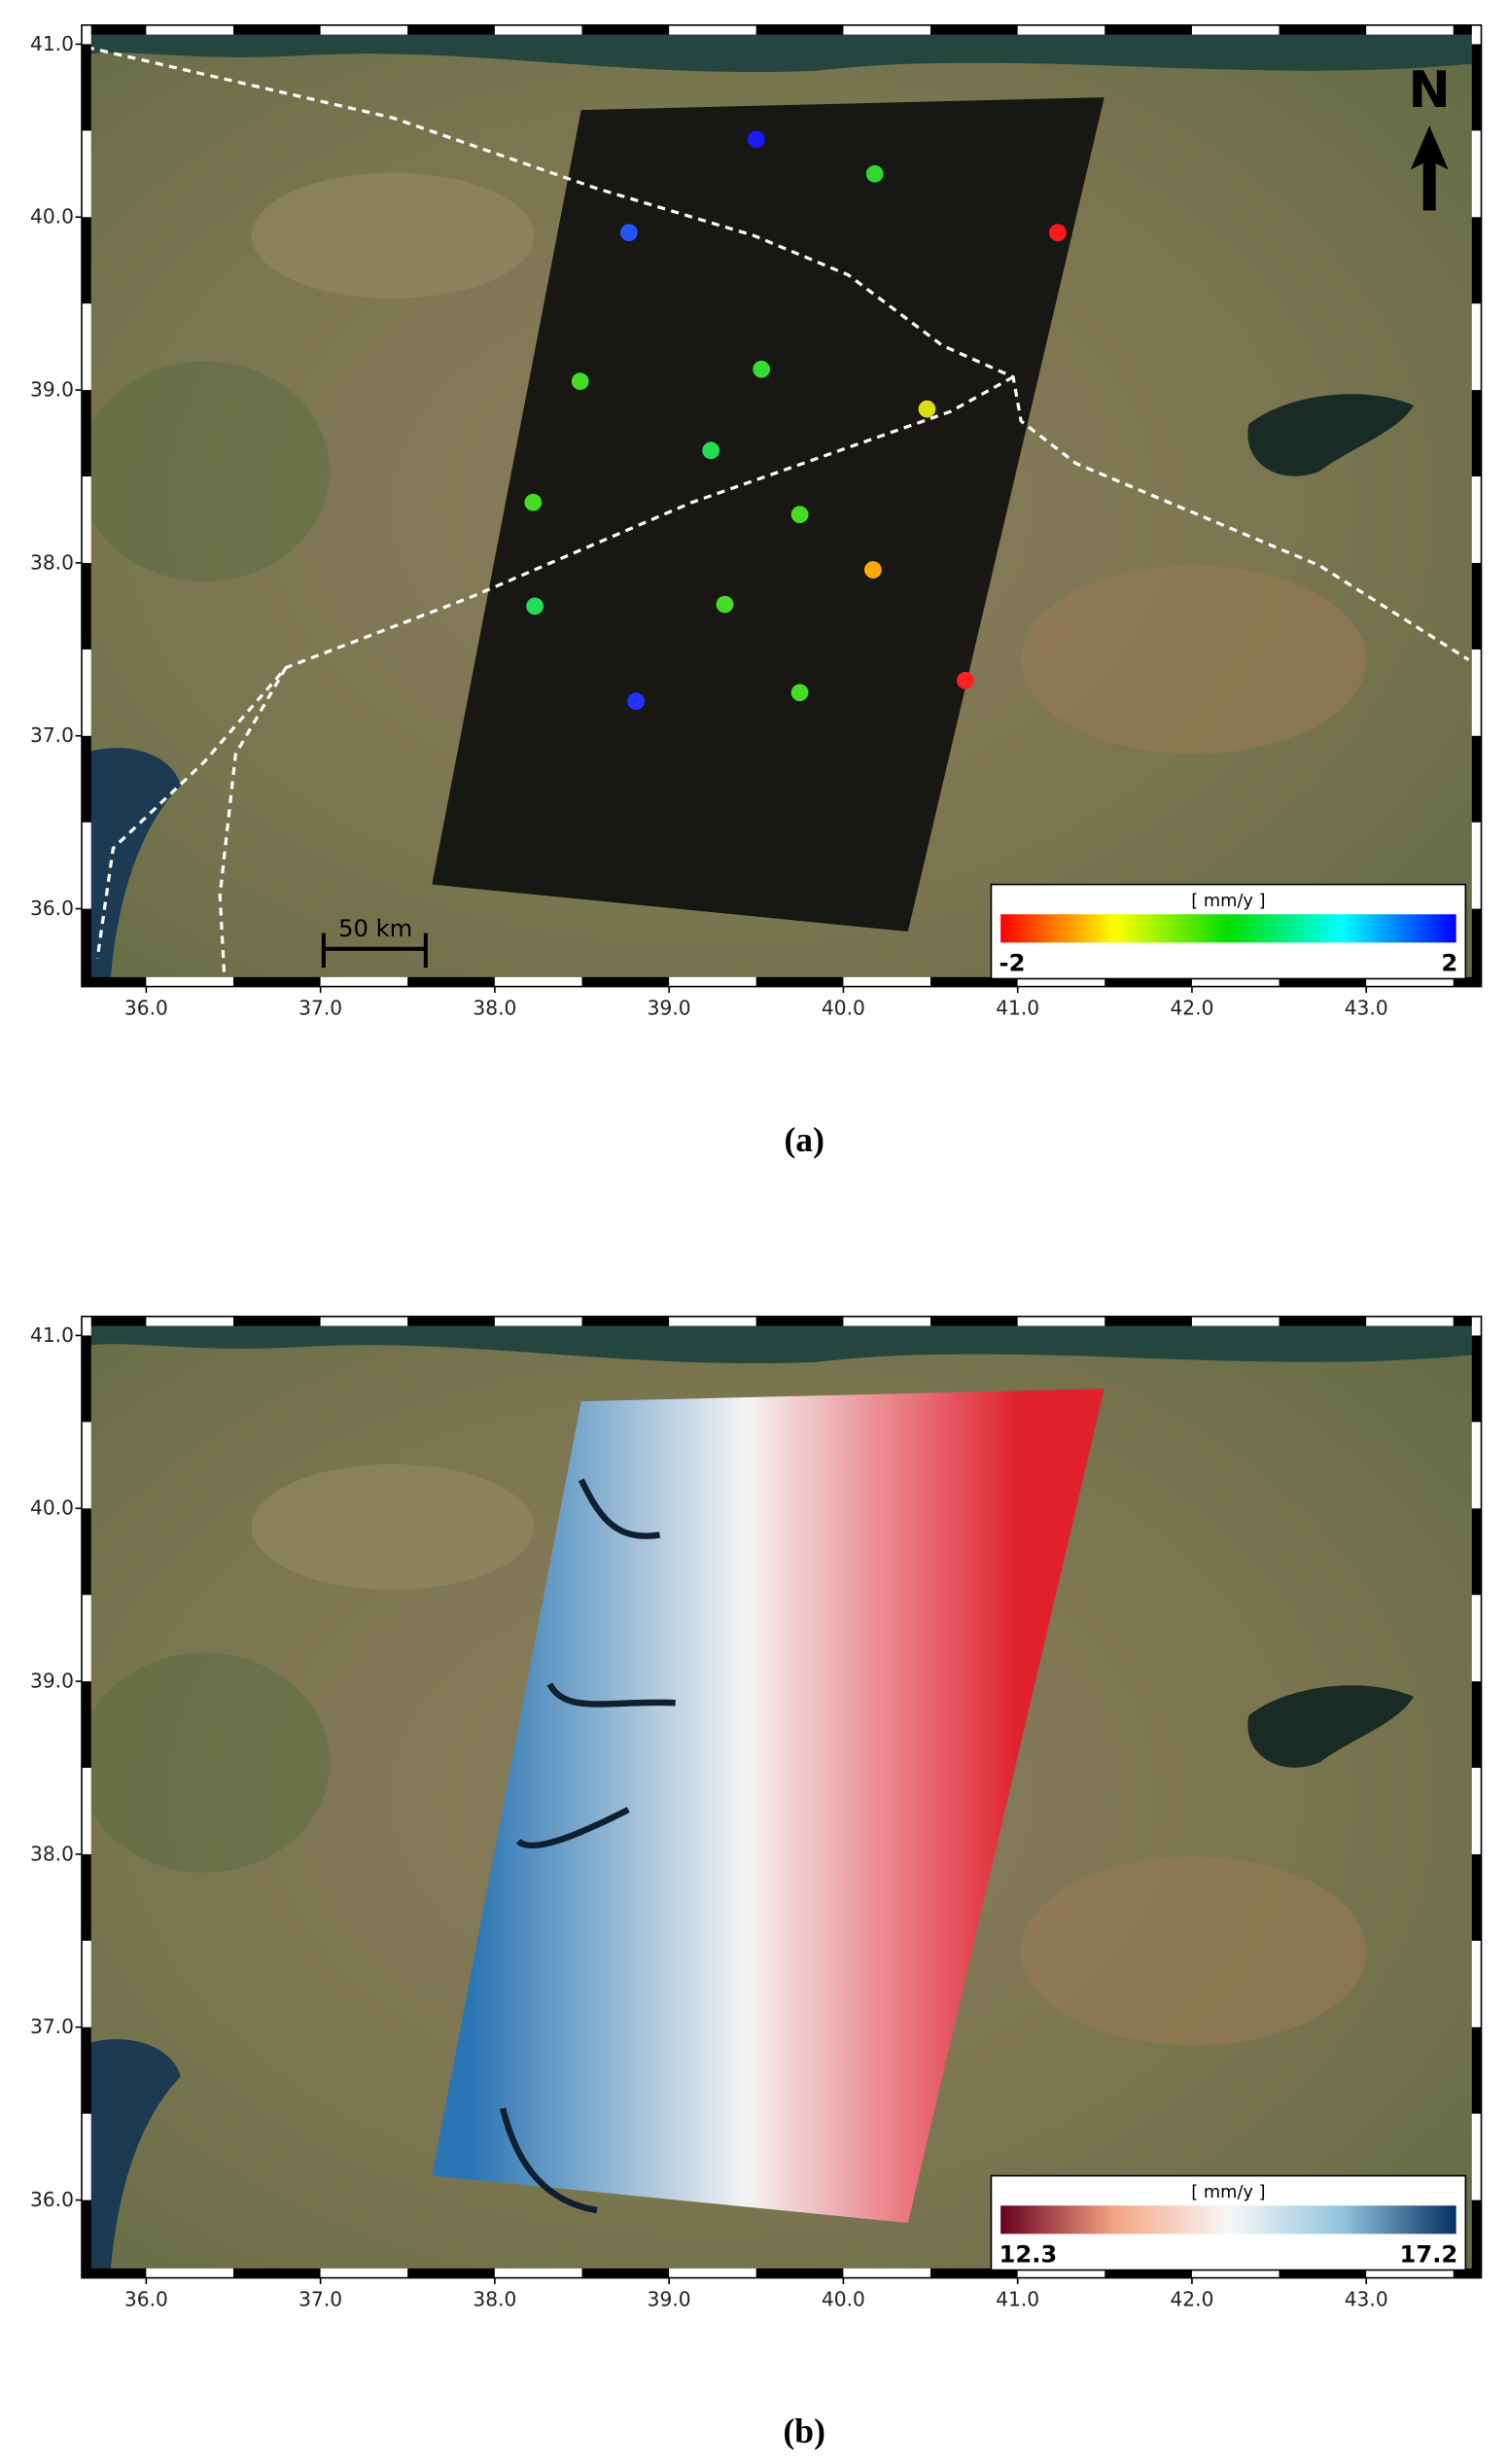 This screenshot has width=1508, height=2464. Describe the element at coordinates (1028, 2254) in the screenshot. I see `colorbar-min: 12.3` at that location.